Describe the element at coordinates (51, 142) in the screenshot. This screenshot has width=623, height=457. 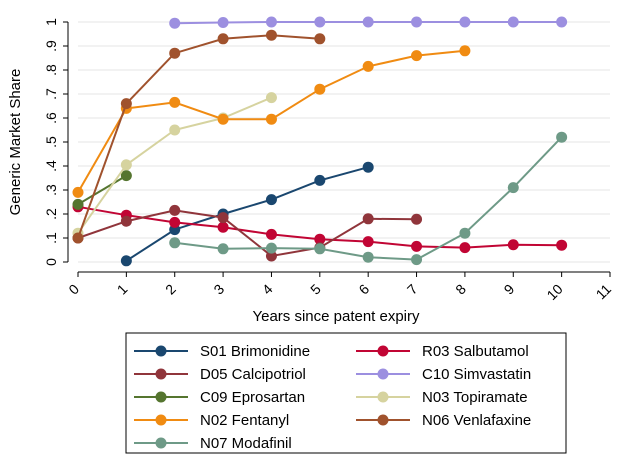
I see `y-tick-label: .5` at that location.